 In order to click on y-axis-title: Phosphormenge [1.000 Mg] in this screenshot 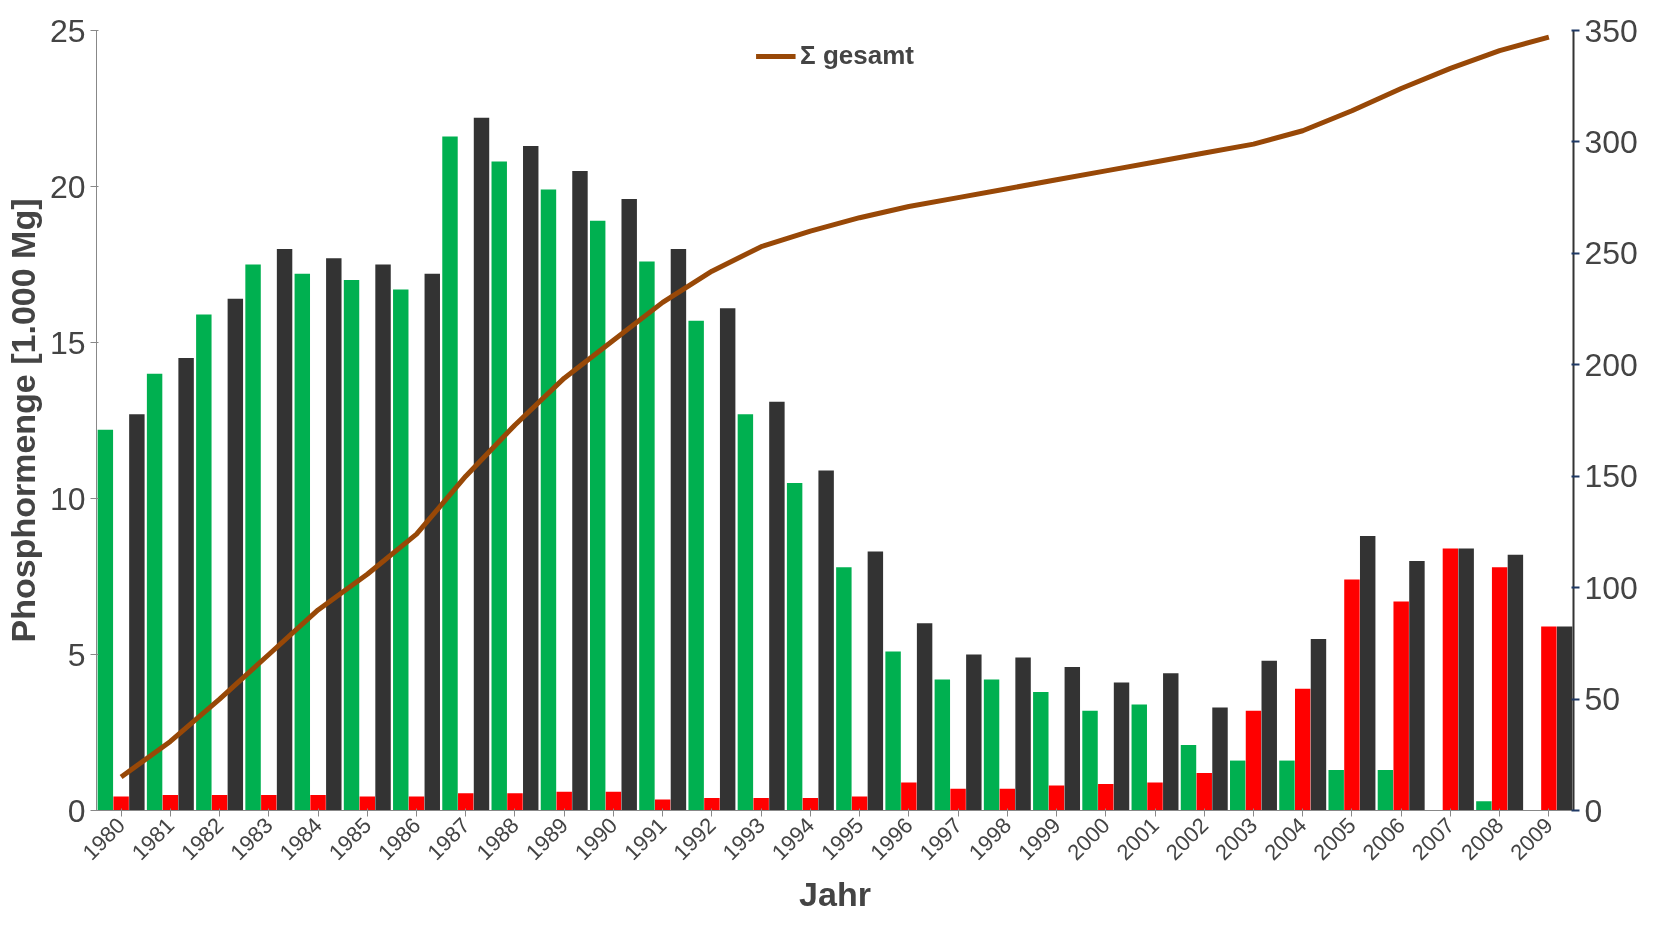, I will do `click(22, 420)`.